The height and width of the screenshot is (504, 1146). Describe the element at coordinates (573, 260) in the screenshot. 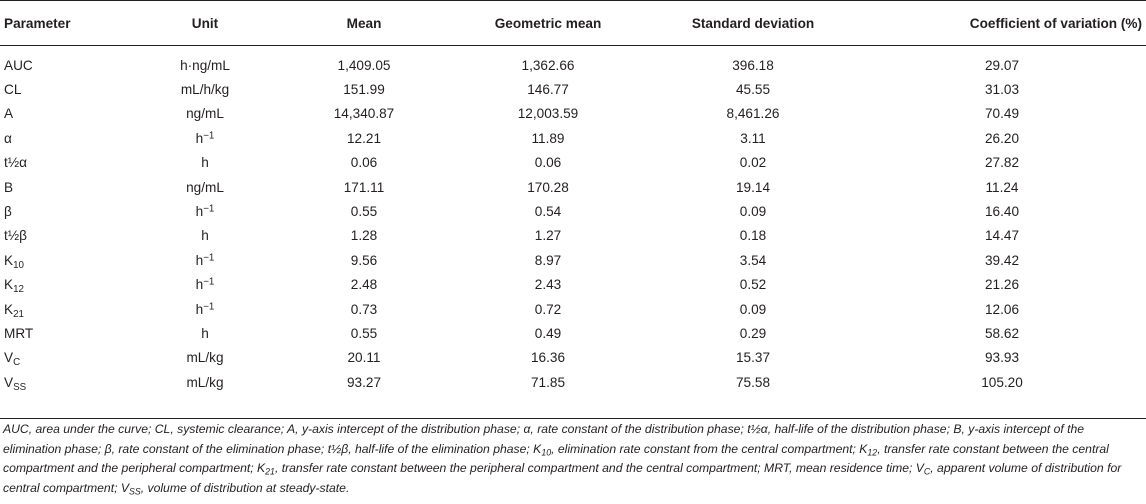

I see `table-row: K10 h−1 9.56 8.97 3.54 39.42` at that location.